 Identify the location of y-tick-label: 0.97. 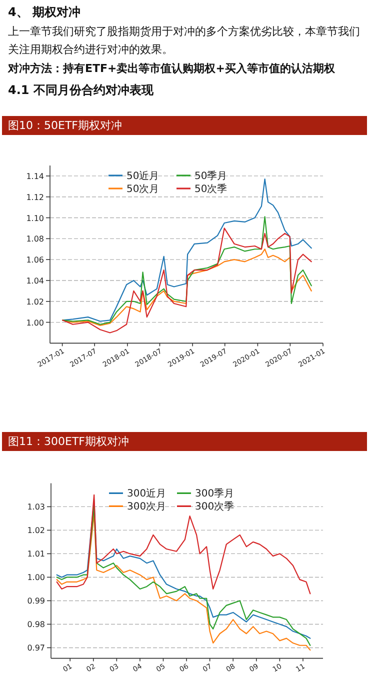
(36, 648).